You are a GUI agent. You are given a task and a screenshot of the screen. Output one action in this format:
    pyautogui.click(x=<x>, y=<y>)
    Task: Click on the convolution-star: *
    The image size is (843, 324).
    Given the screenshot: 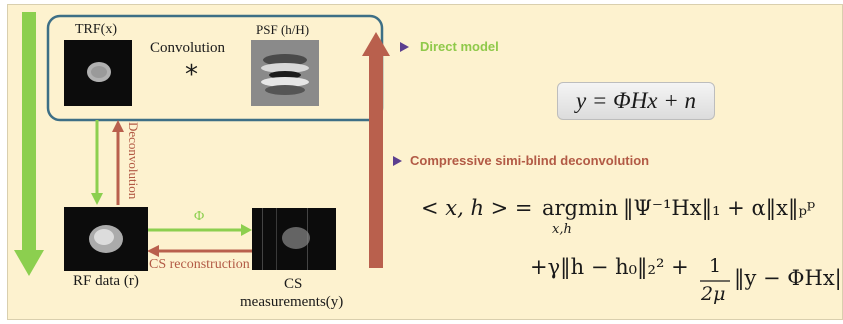 What is the action you would take?
    pyautogui.click(x=191, y=75)
    